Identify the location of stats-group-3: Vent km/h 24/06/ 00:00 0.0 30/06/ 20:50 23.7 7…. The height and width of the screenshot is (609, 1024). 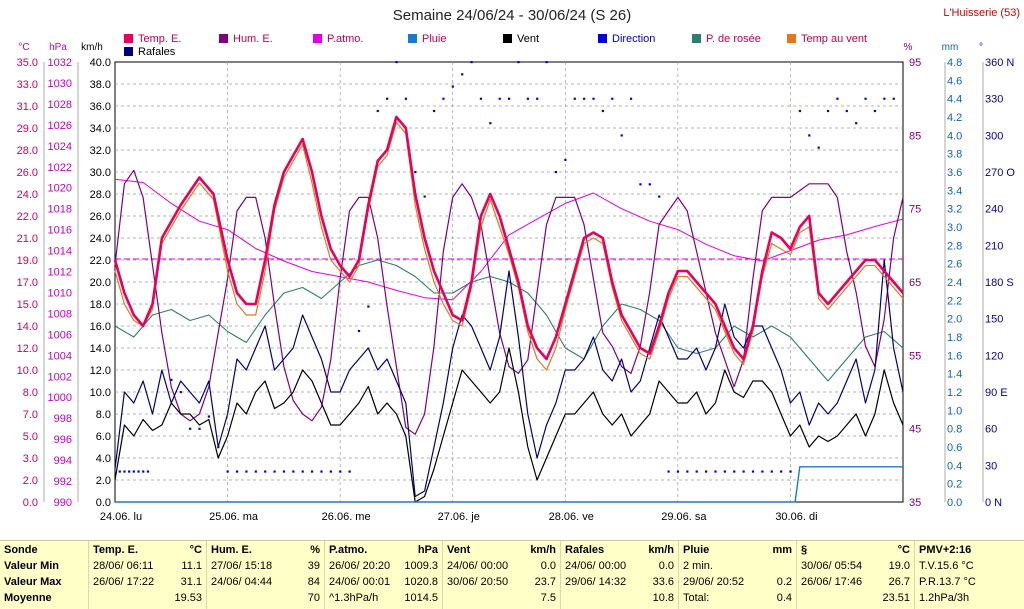
(501, 575).